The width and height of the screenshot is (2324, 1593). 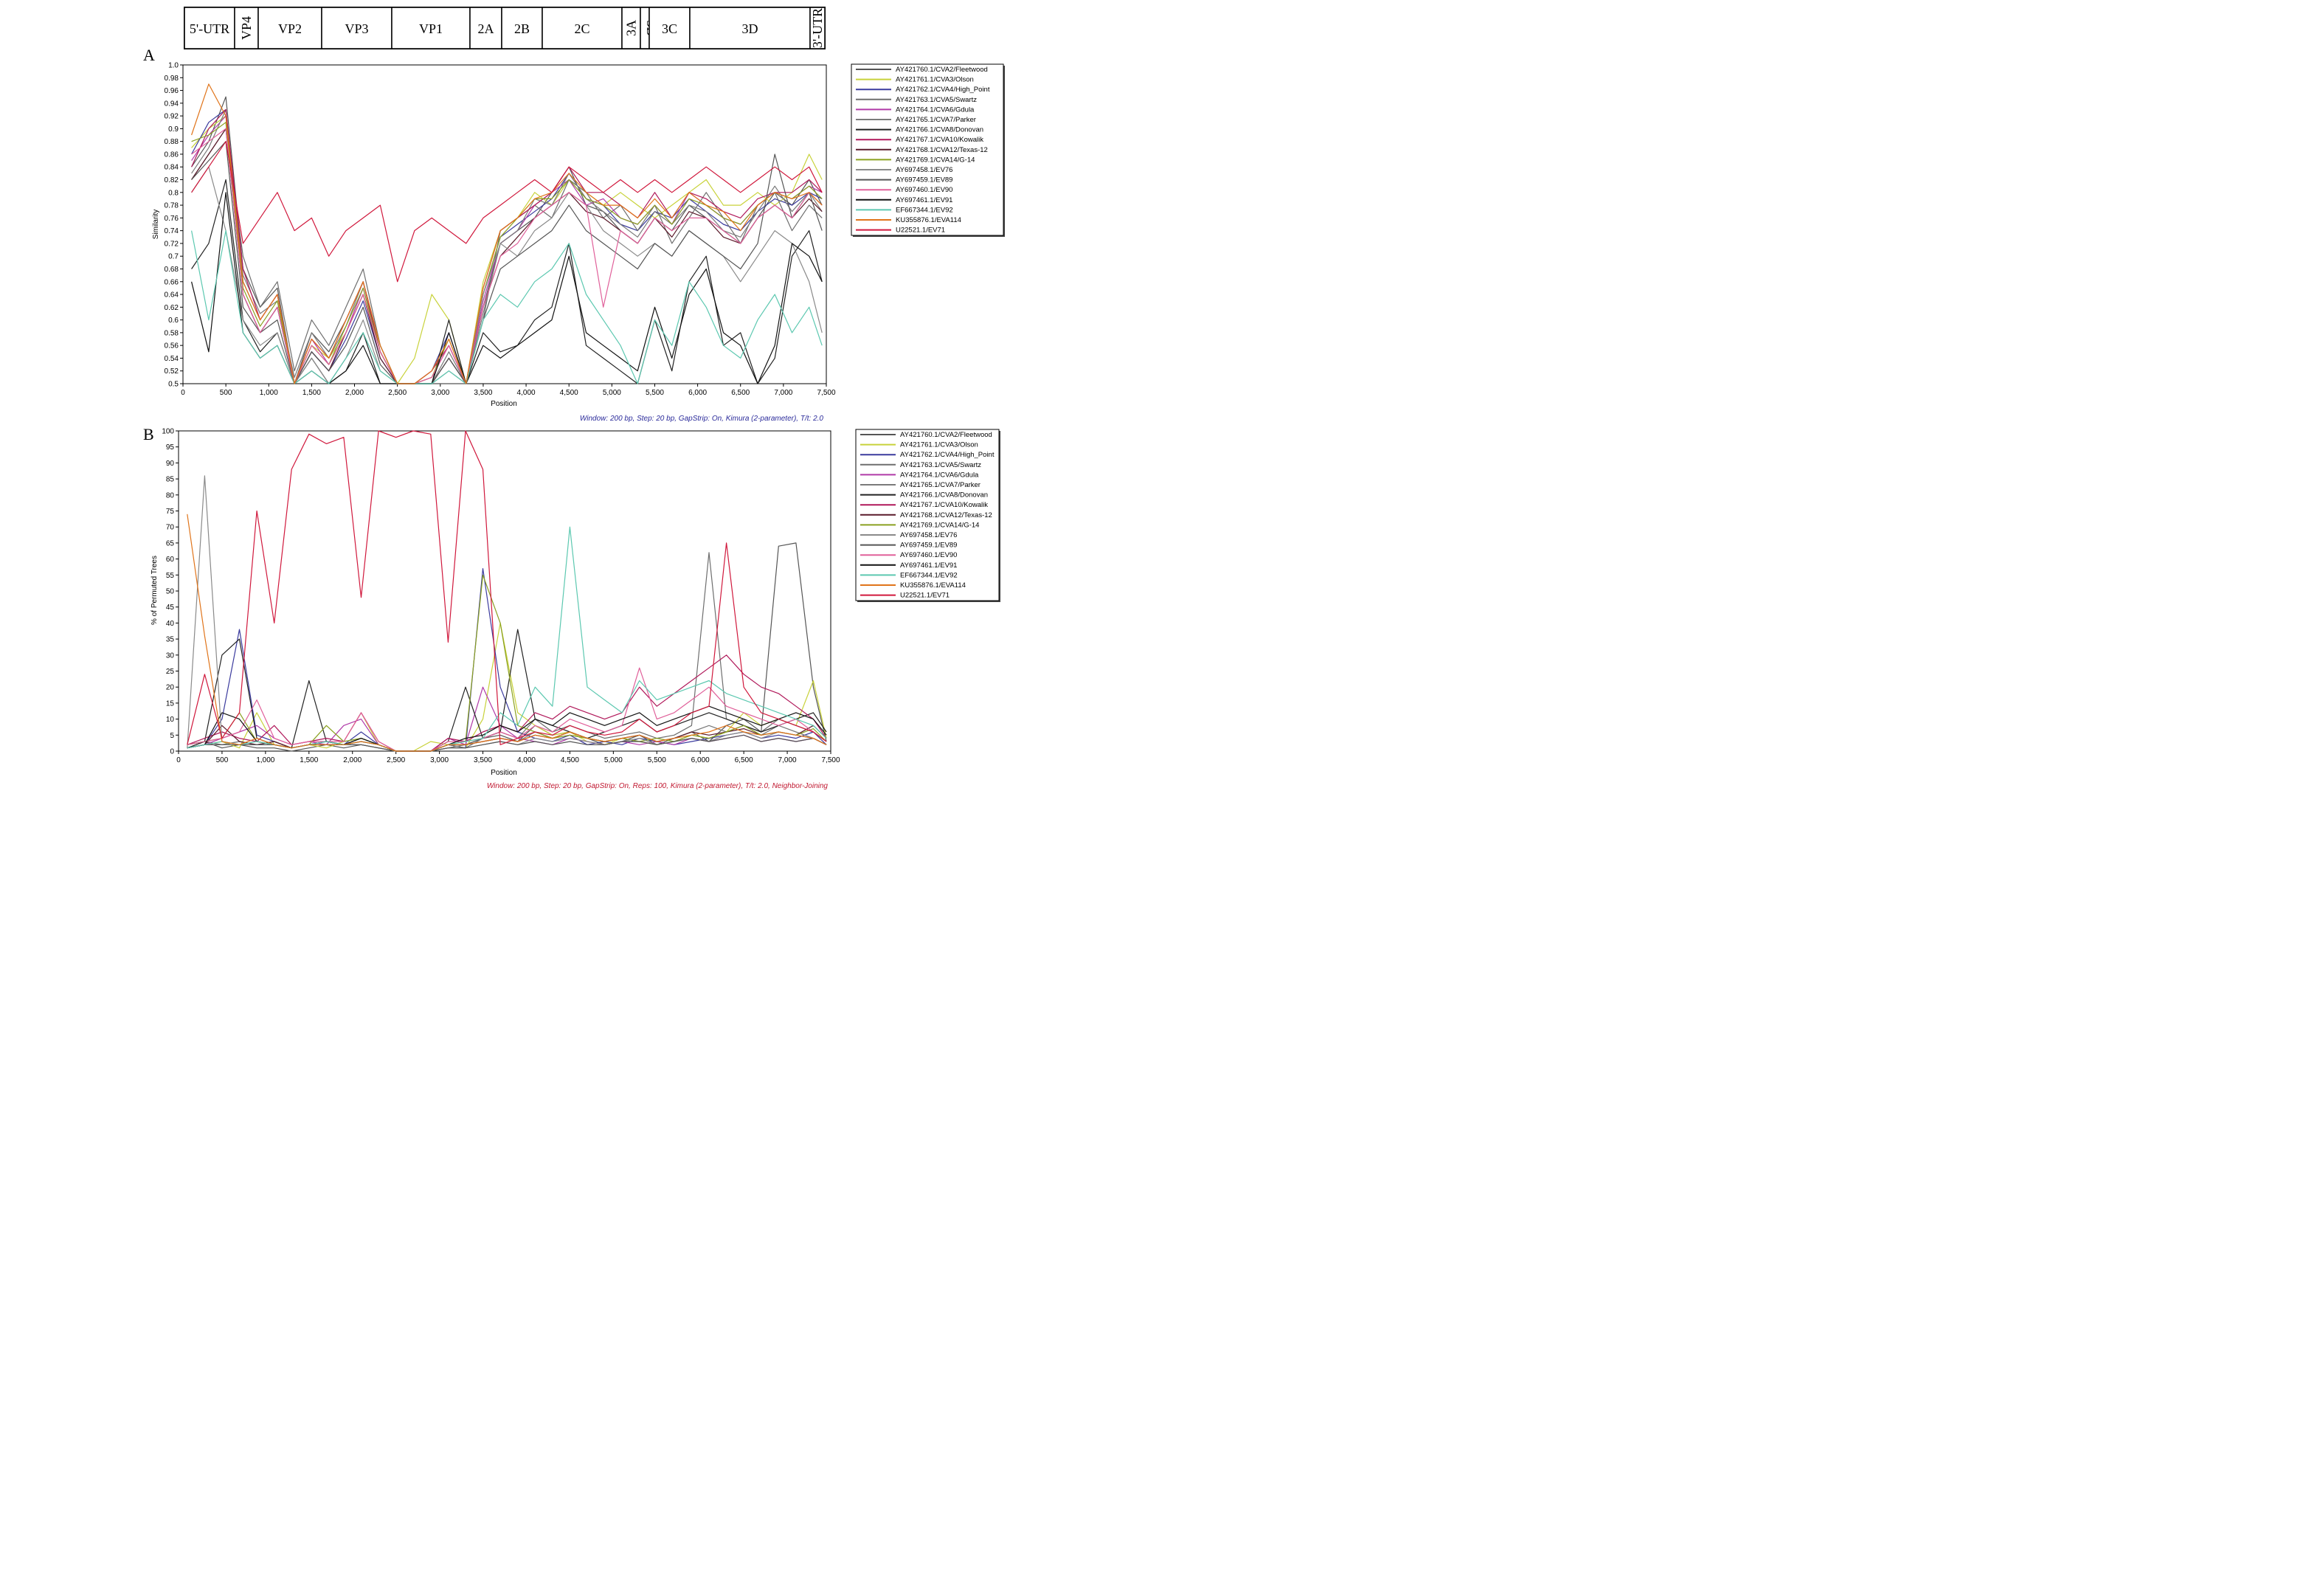 What do you see at coordinates (504, 404) in the screenshot?
I see `x-axis-title-a: Position` at bounding box center [504, 404].